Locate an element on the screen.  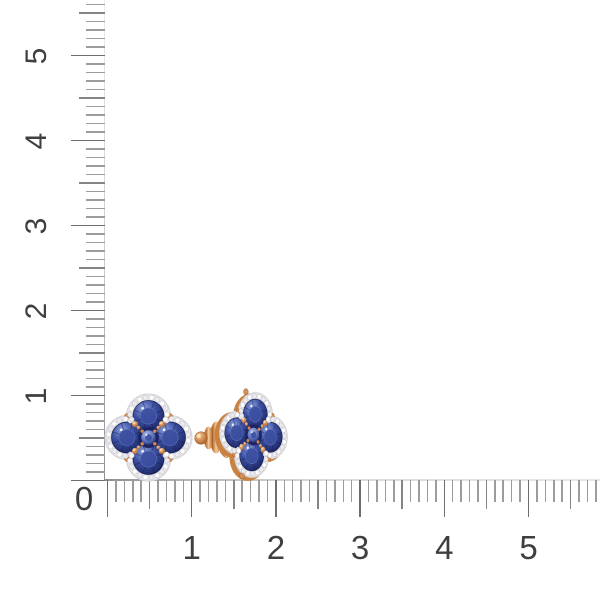
halo-base is located at coordinates (170, 437).